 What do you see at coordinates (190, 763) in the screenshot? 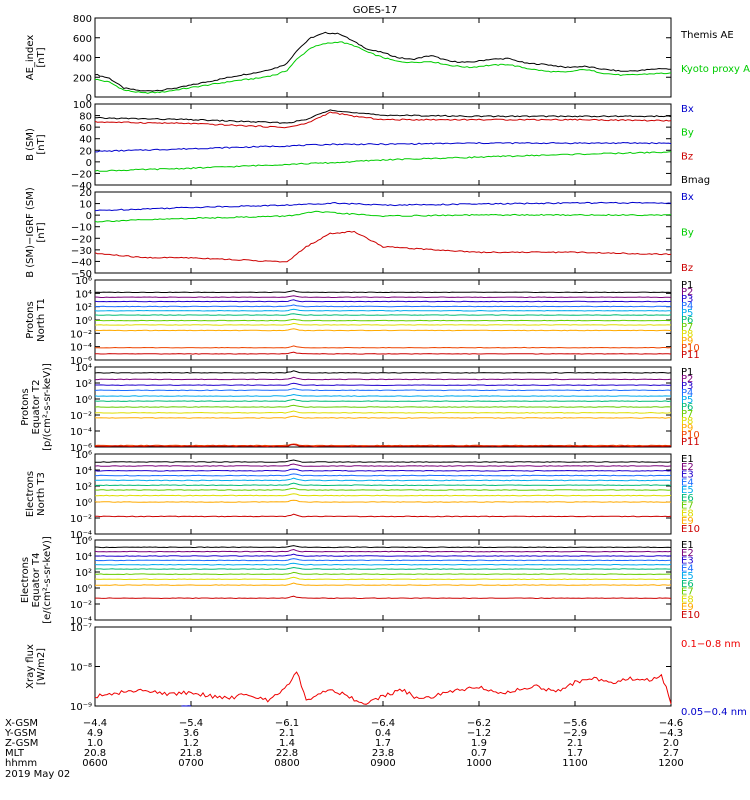
I see `x-axis-value: 0700` at bounding box center [190, 763].